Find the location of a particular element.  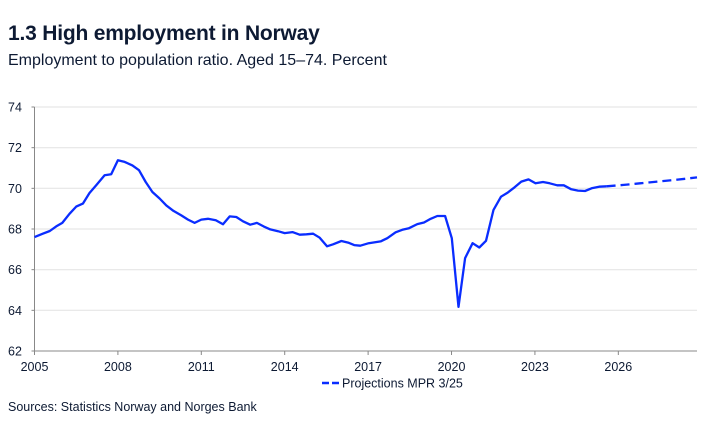

x-tick-label: 2017 is located at coordinates (368, 367).